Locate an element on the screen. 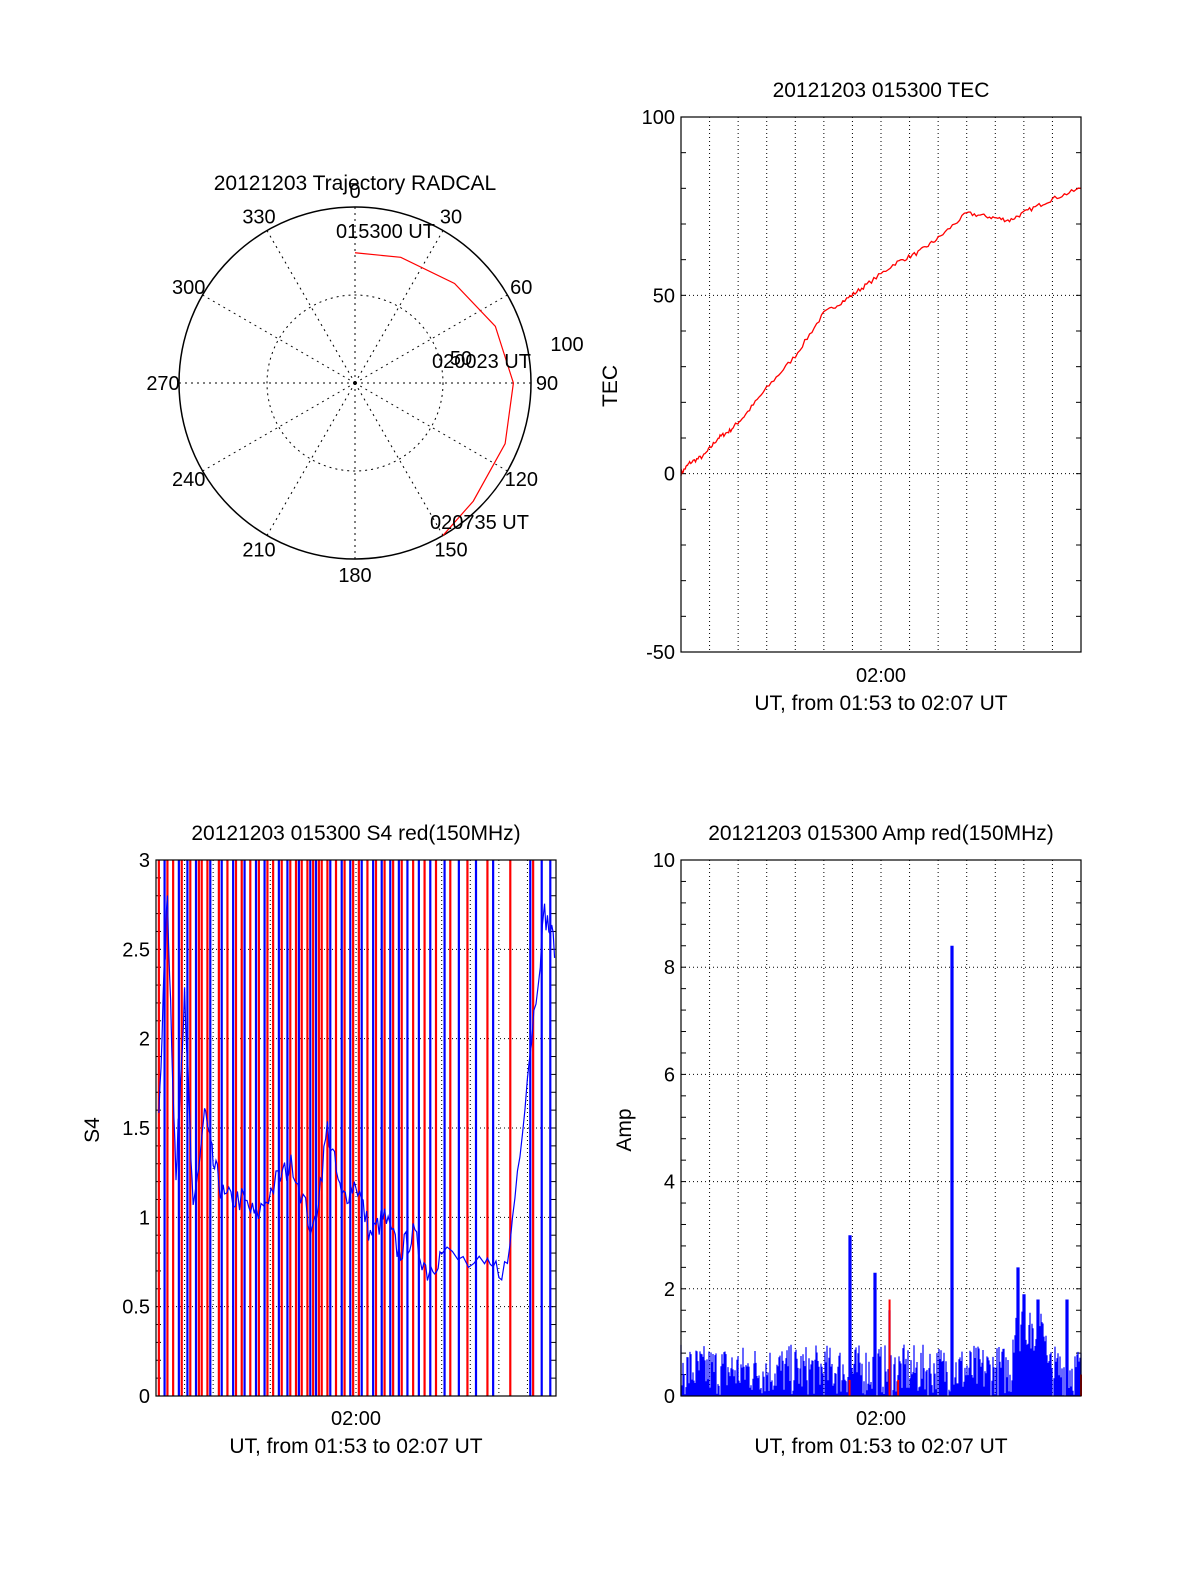  polar-angle-label: 240 is located at coordinates (188, 480).